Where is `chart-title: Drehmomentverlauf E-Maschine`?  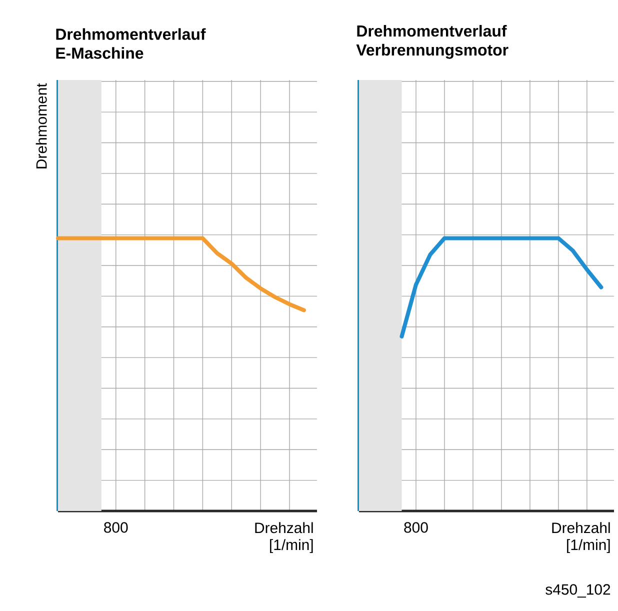
chart-title: Drehmomentverlauf E-Maschine is located at coordinates (131, 43).